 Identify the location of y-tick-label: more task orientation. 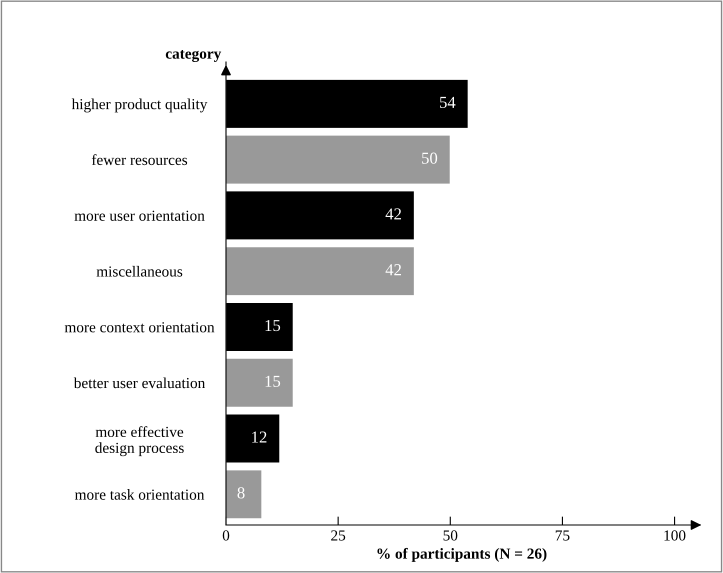
(139, 494).